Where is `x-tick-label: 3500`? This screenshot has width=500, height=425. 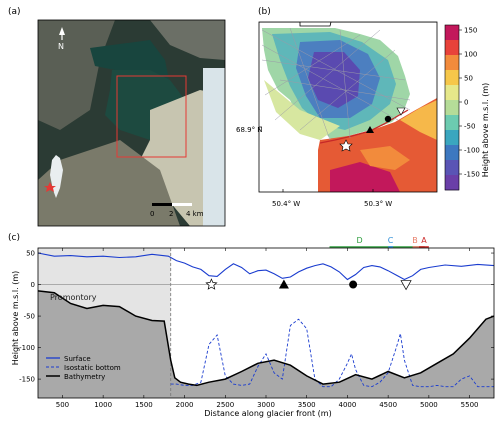
x-tick-label: 3500 is located at coordinates (307, 405).